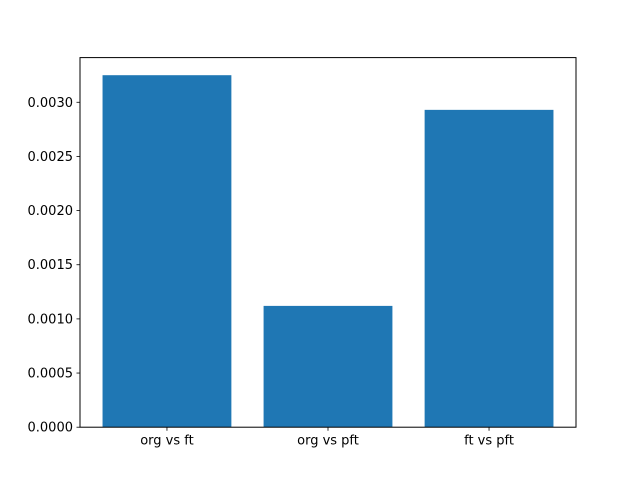 The image size is (640, 484). Describe the element at coordinates (51, 211) in the screenshot. I see `y-tick-label: 0.0020` at that location.